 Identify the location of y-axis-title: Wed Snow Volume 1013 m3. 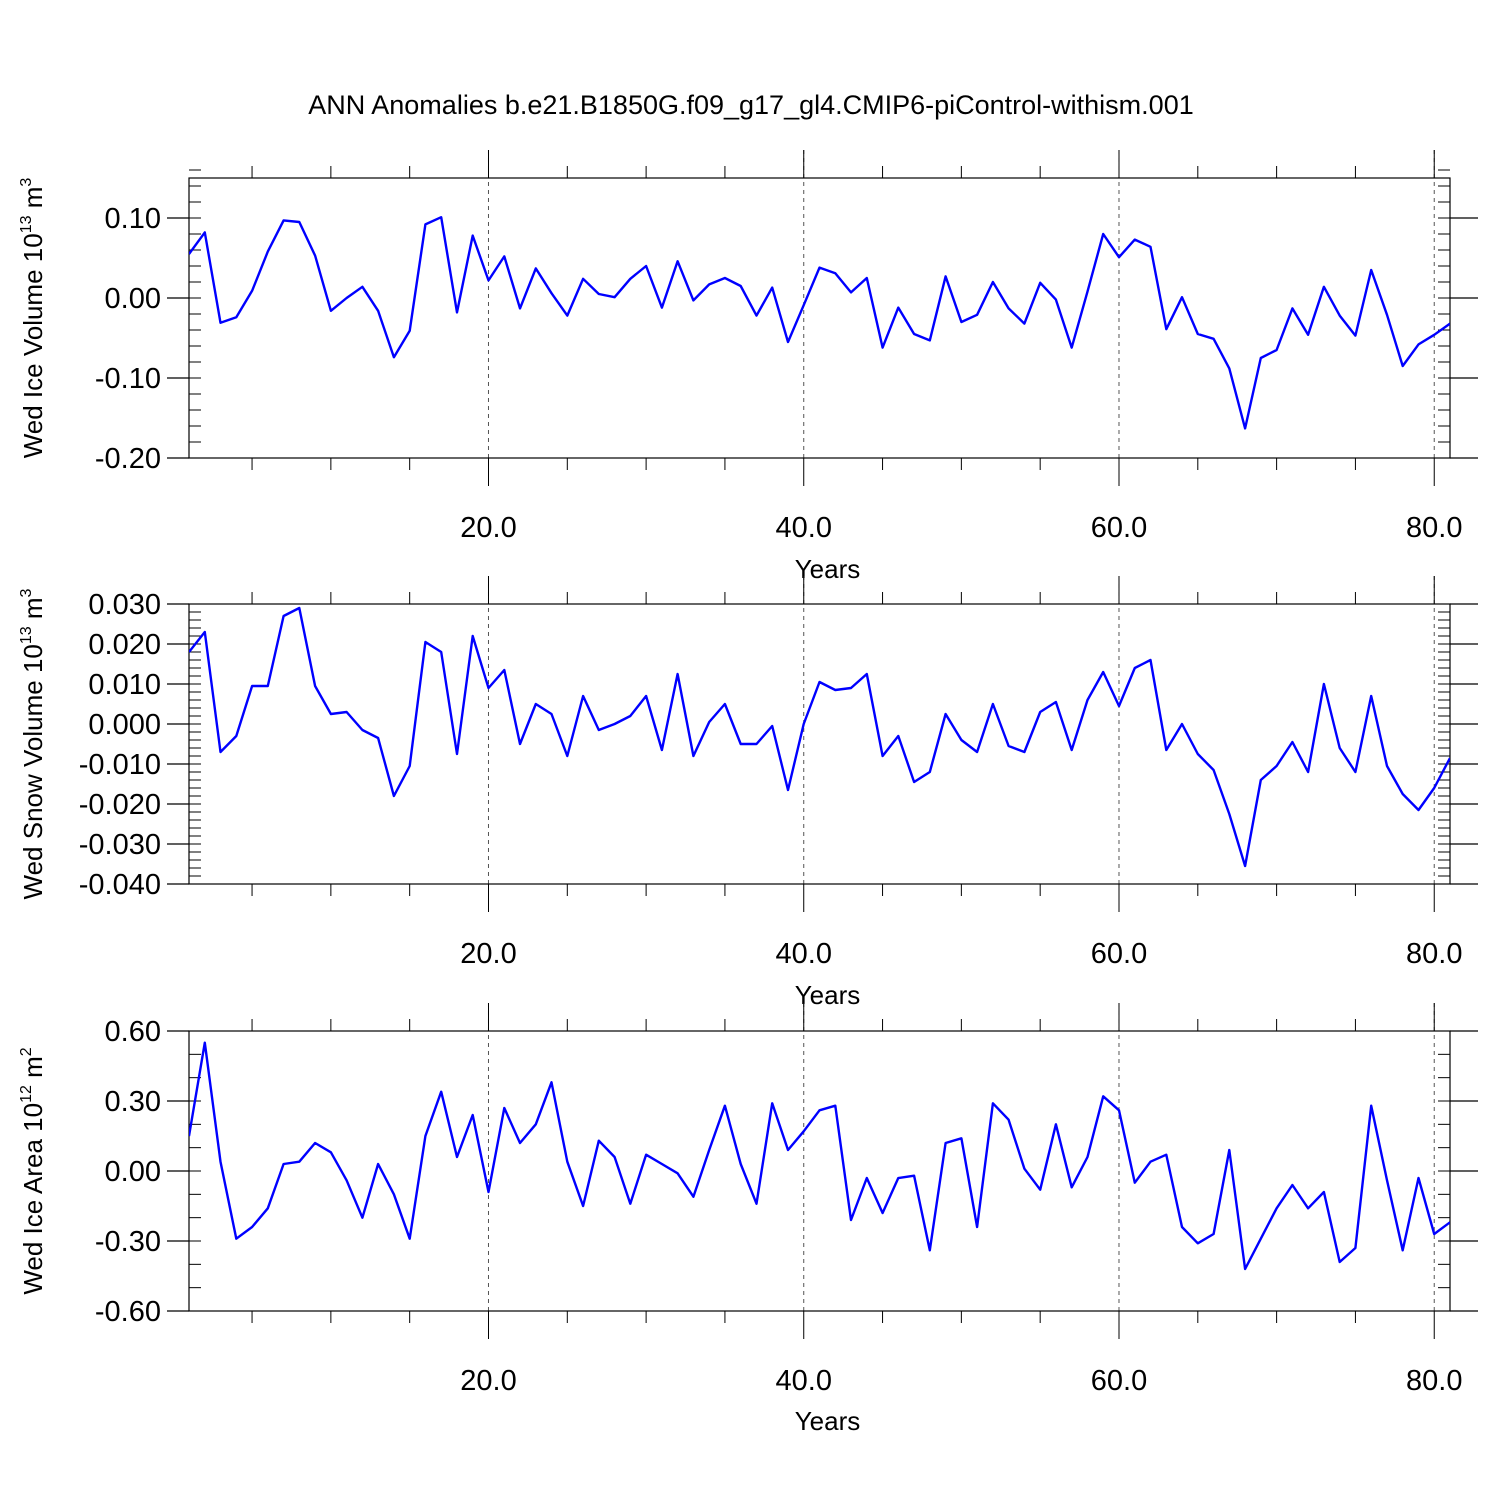
(33, 743).